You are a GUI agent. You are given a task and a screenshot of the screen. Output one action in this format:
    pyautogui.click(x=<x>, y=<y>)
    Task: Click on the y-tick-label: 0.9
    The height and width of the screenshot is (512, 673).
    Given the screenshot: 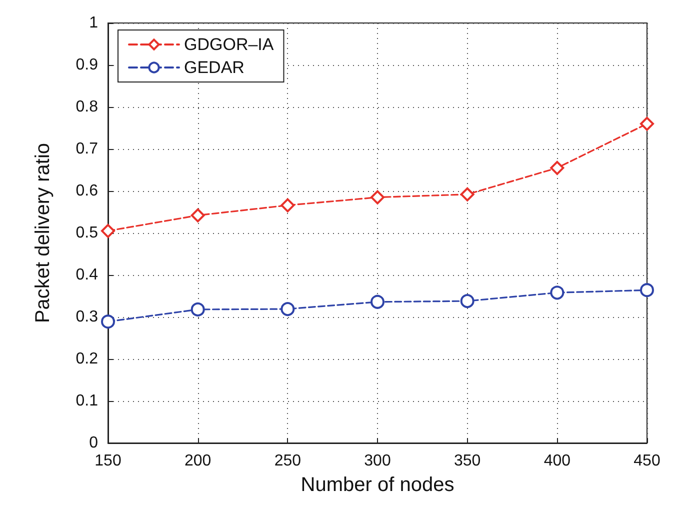 What is the action you would take?
    pyautogui.click(x=87, y=65)
    